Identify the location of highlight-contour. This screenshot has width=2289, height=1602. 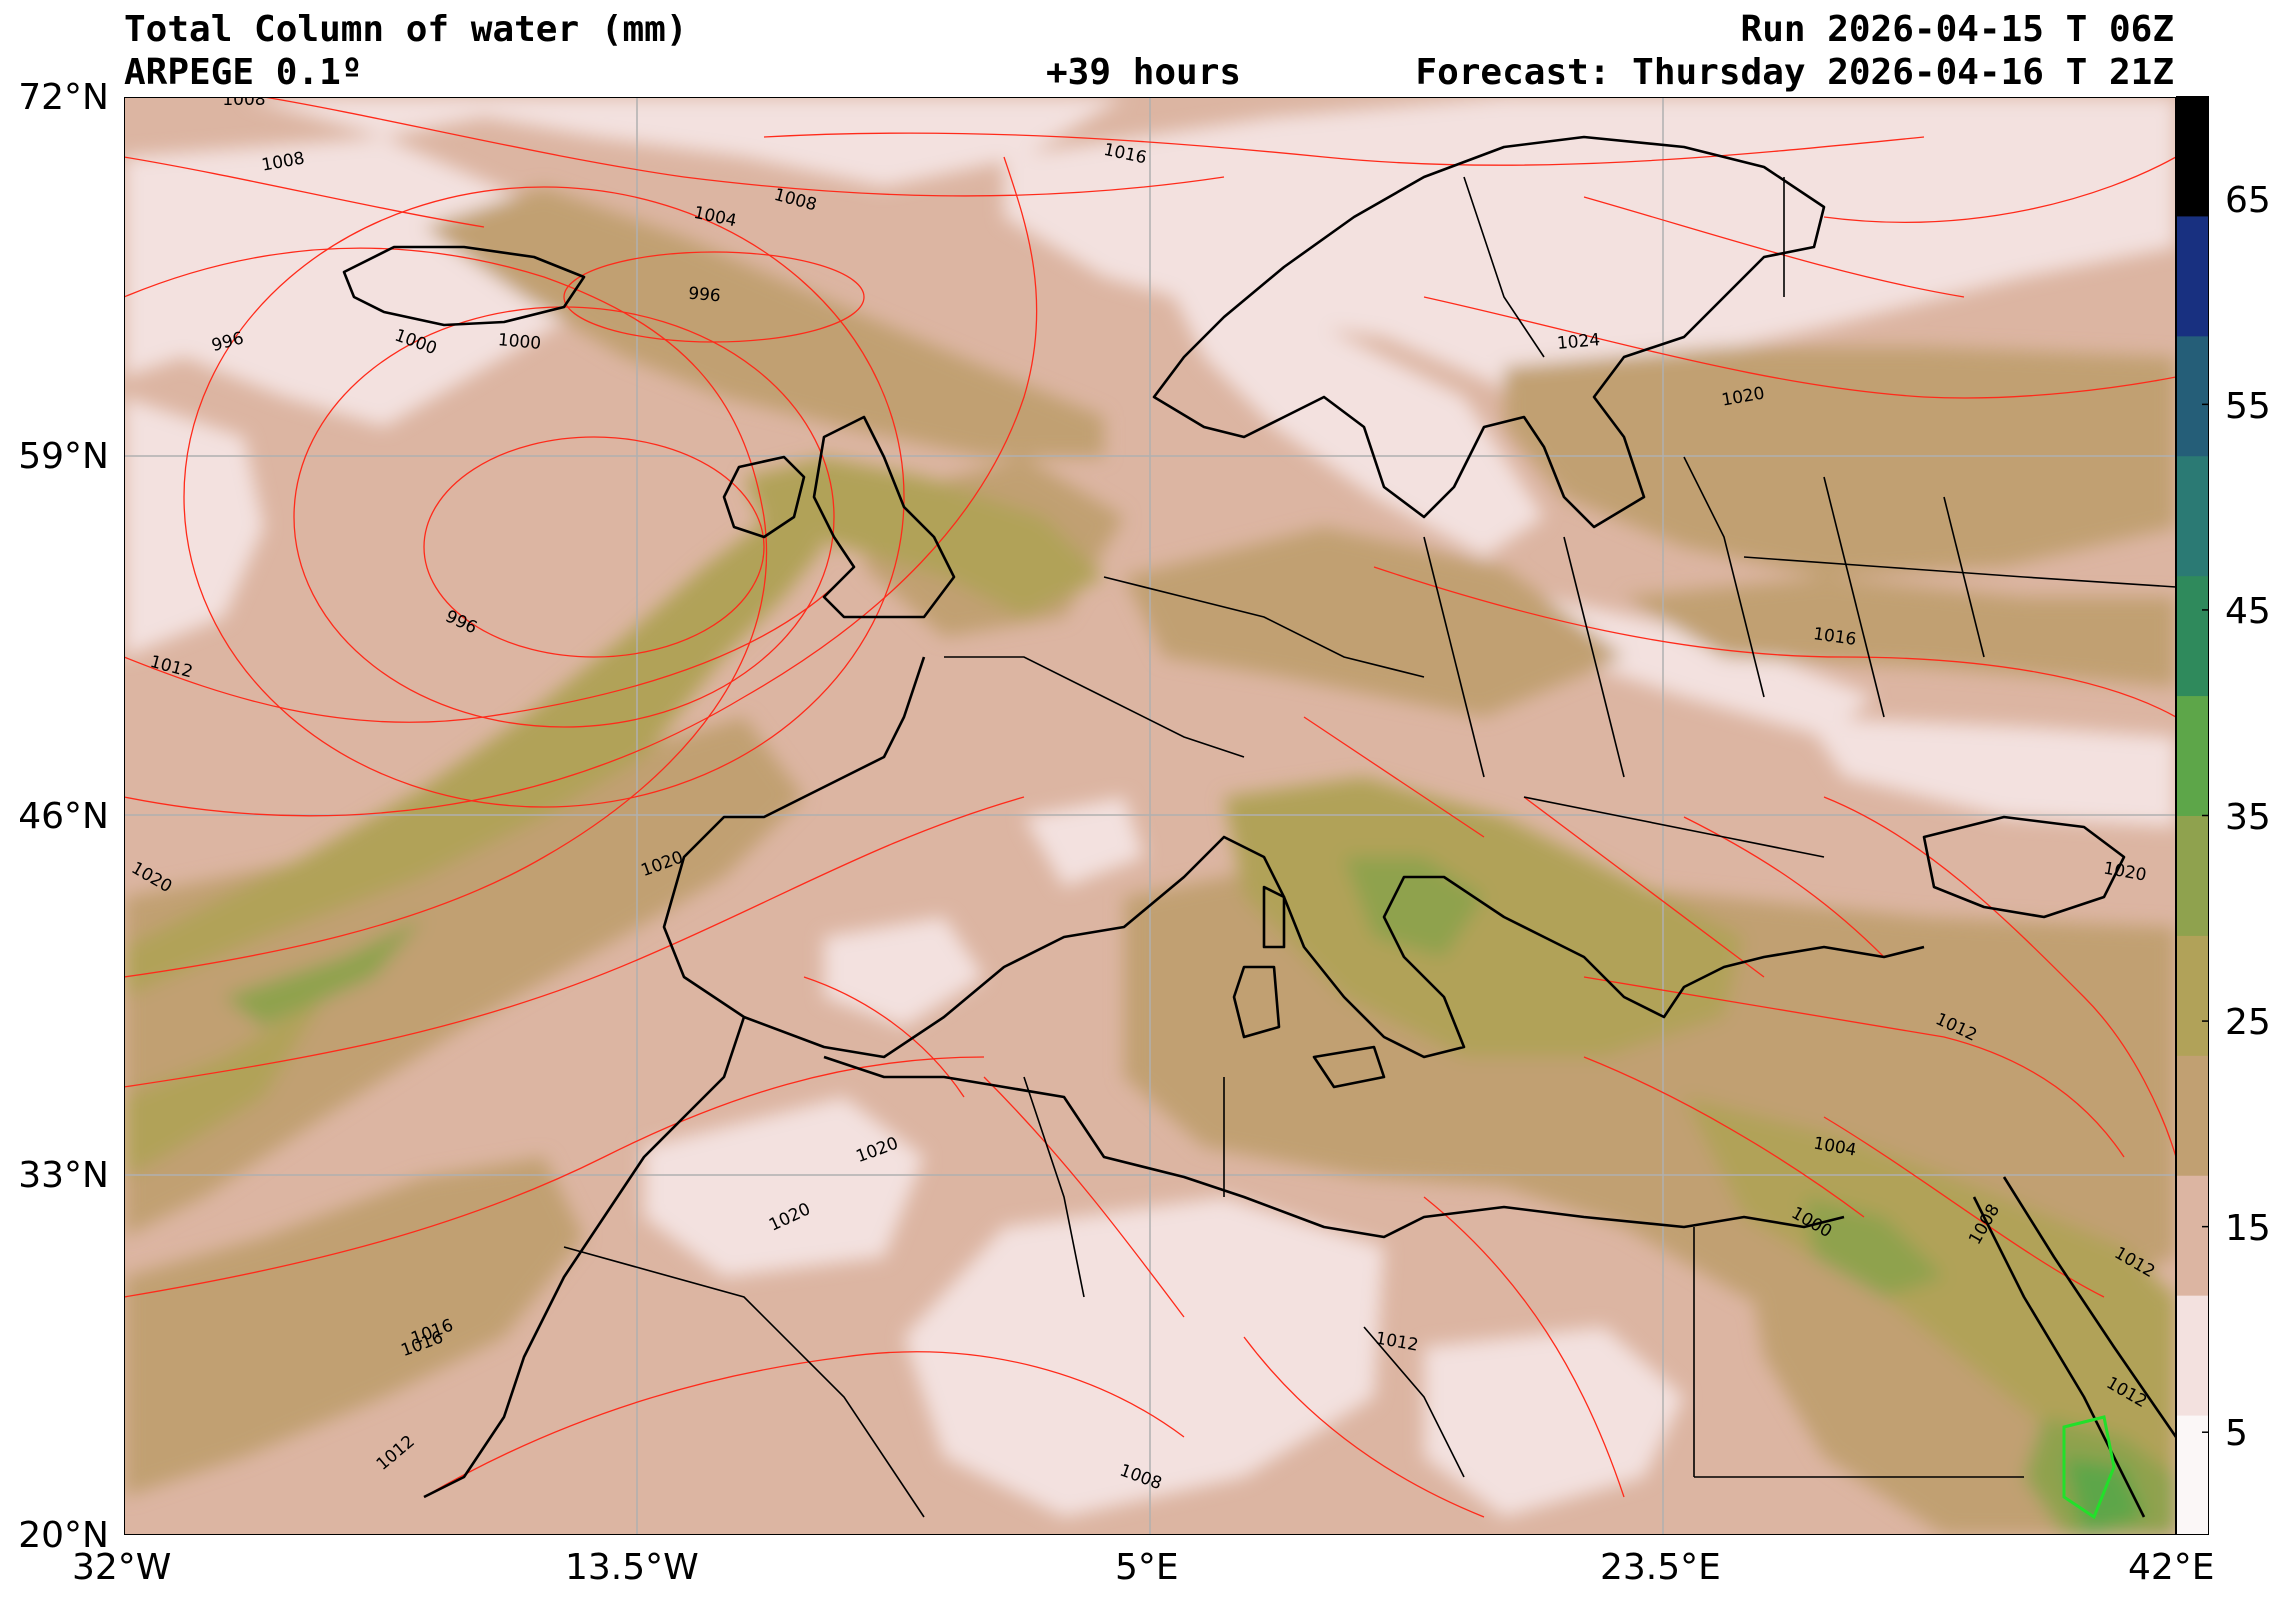
(2089, 1467).